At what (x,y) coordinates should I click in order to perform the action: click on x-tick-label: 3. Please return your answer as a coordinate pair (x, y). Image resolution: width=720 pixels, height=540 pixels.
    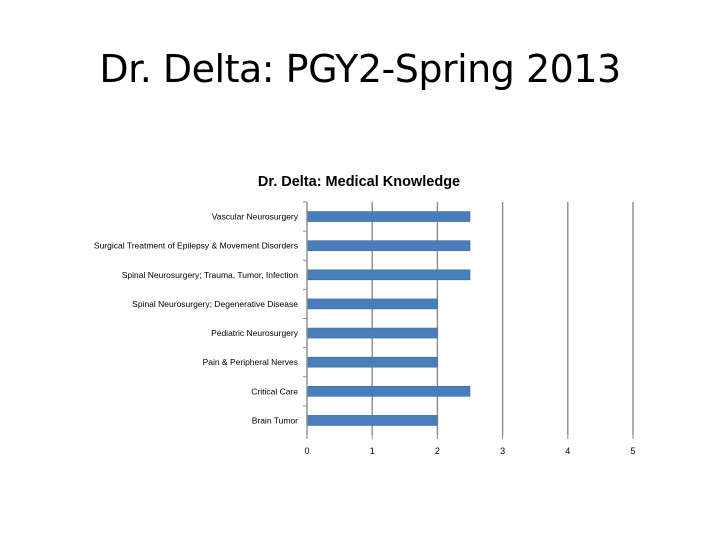
    Looking at the image, I should click on (502, 451).